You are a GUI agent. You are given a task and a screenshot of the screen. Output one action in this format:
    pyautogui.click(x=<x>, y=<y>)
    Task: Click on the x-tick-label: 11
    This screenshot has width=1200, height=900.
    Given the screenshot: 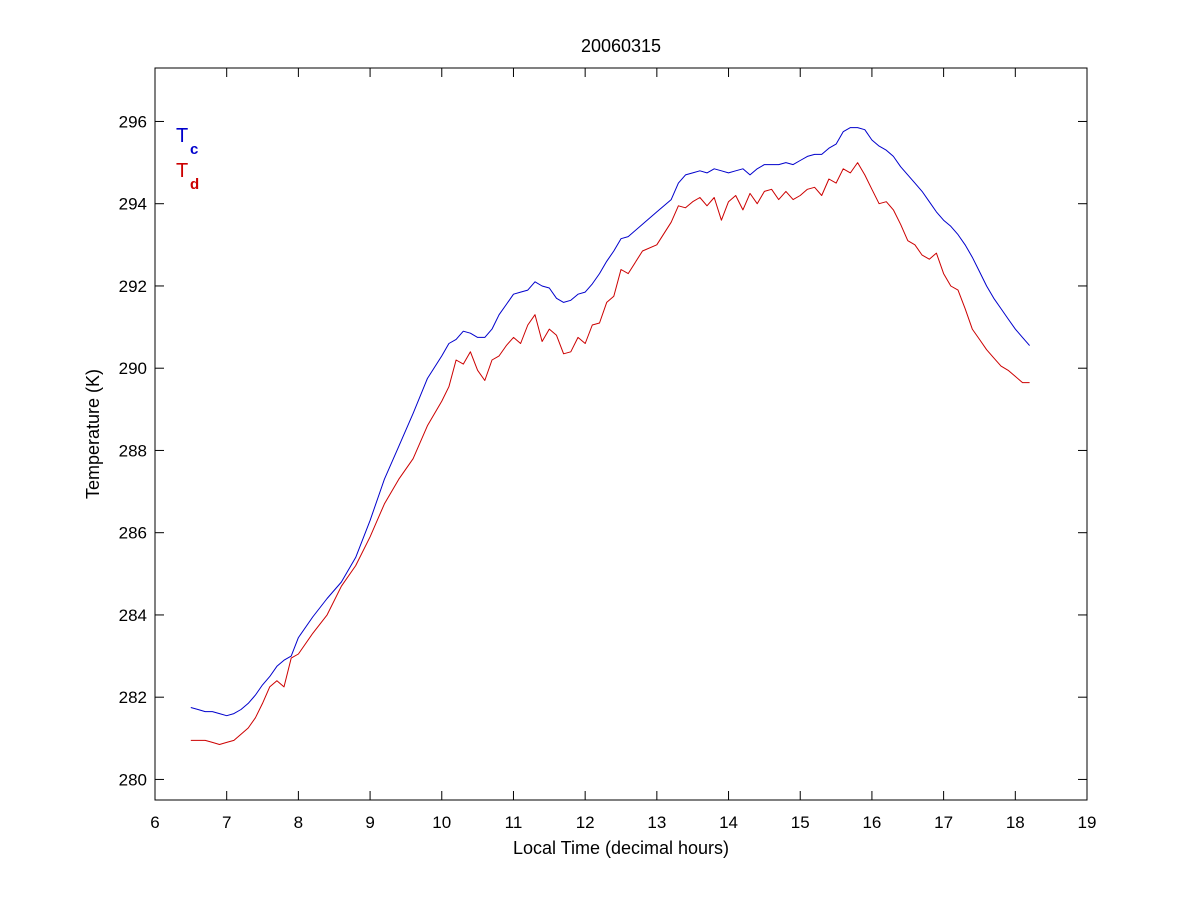 What is the action you would take?
    pyautogui.click(x=514, y=822)
    